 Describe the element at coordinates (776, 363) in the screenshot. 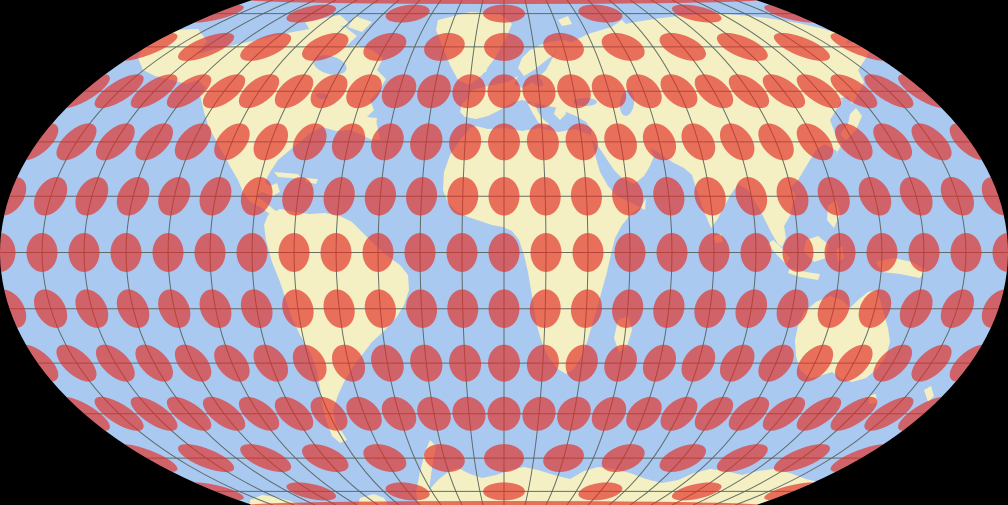

I see `indicatrix-lat30s-lon105` at that location.